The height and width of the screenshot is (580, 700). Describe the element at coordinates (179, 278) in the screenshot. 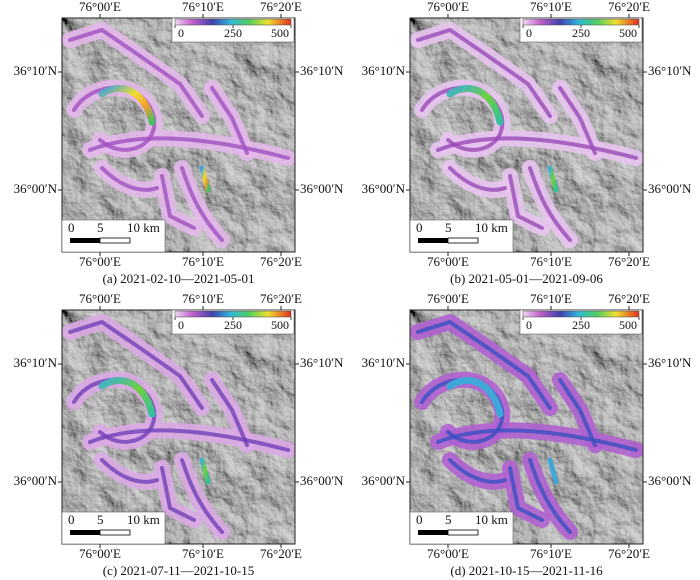

I see `caption: (a) 2021-02-10—2021-05-01` at that location.